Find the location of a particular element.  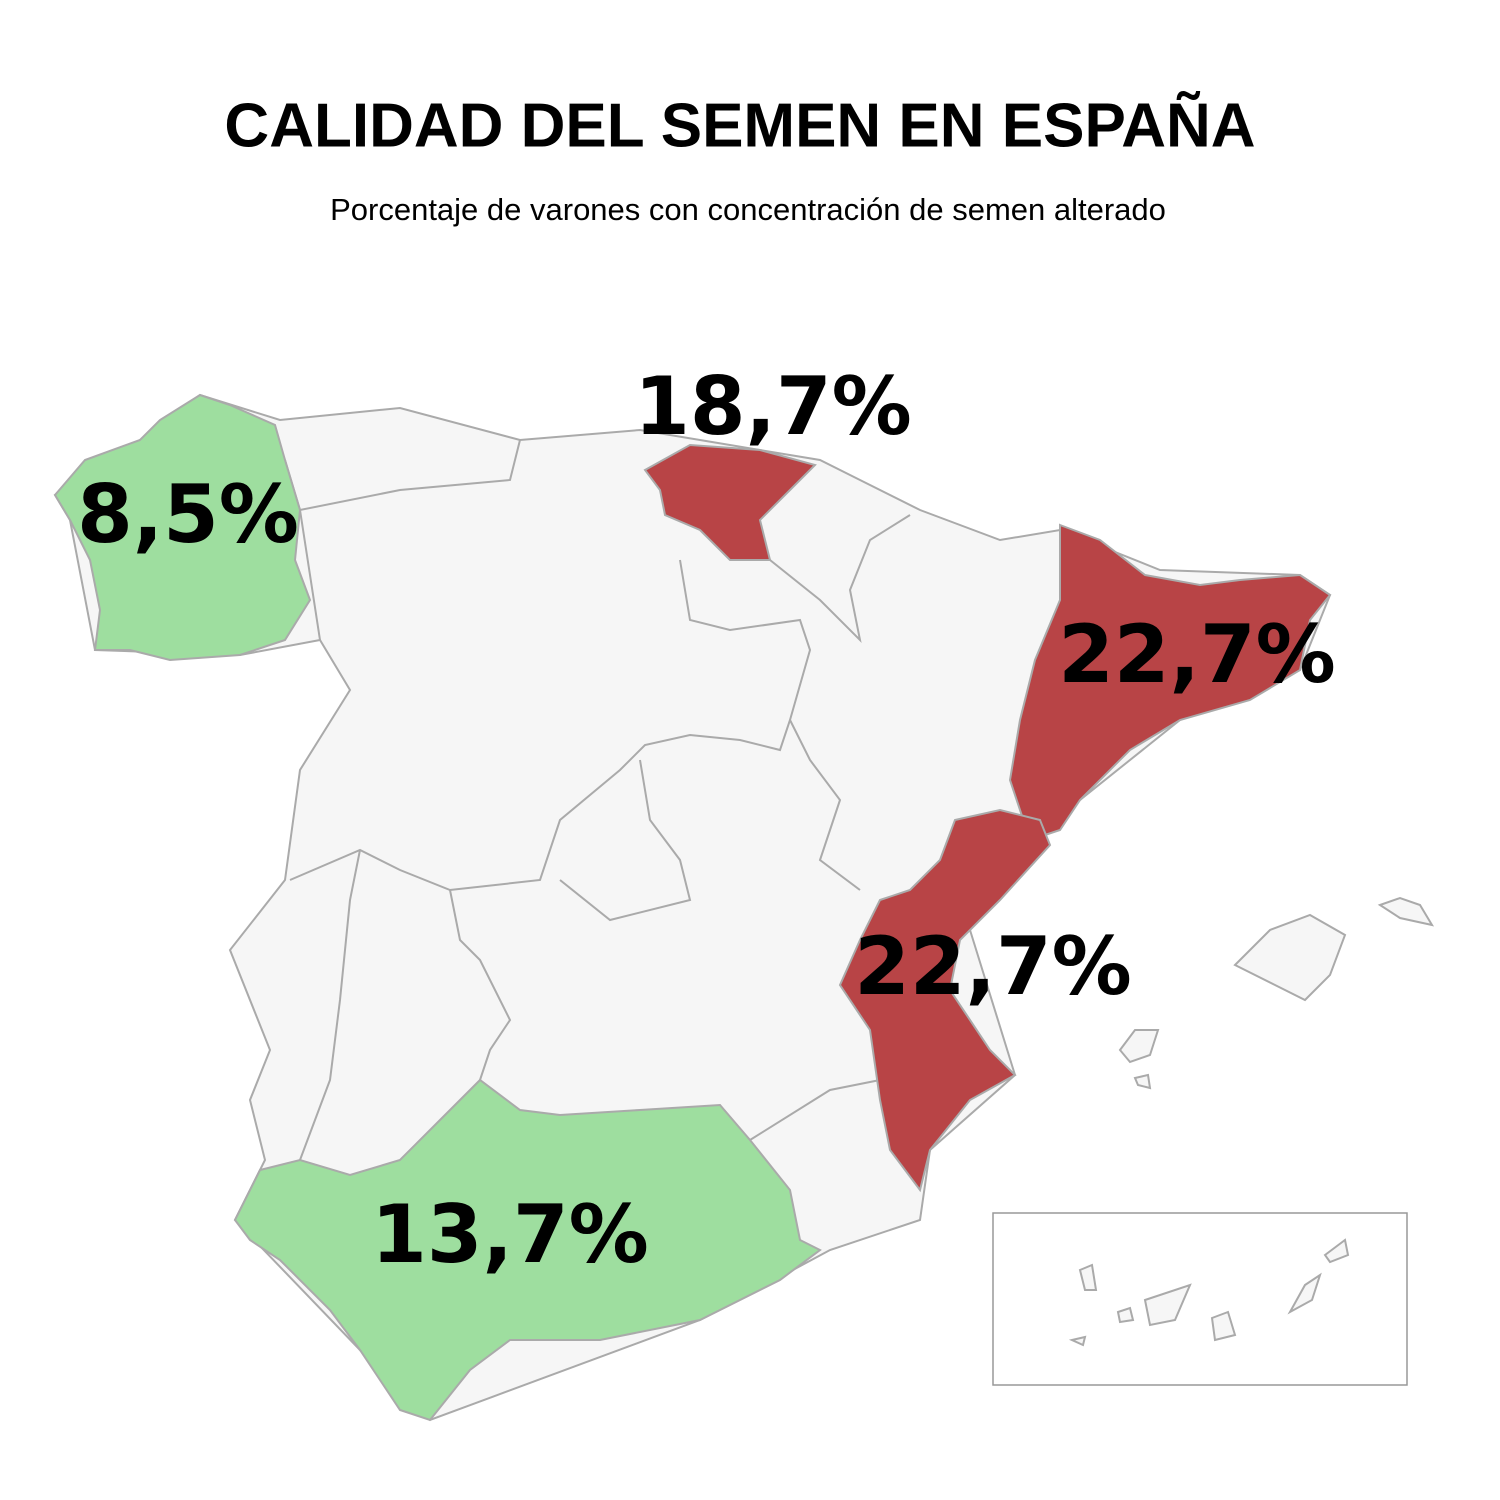

formentera is located at coordinates (1142, 1081).